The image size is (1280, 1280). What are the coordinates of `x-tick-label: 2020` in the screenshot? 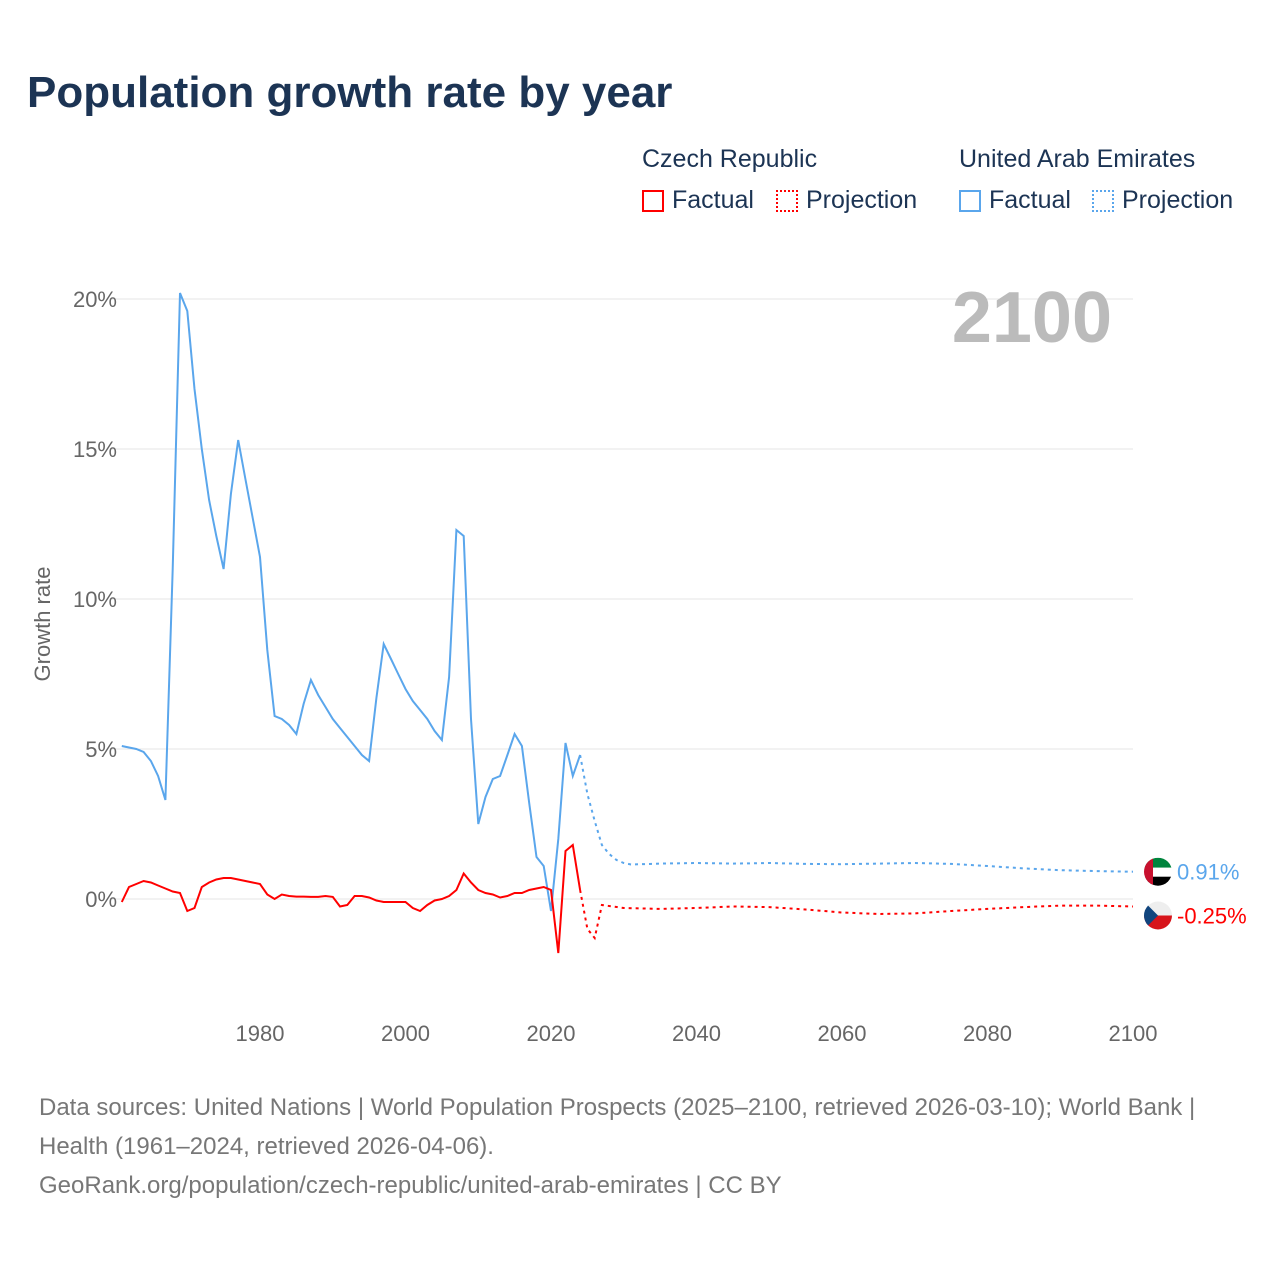 It's located at (551, 1033).